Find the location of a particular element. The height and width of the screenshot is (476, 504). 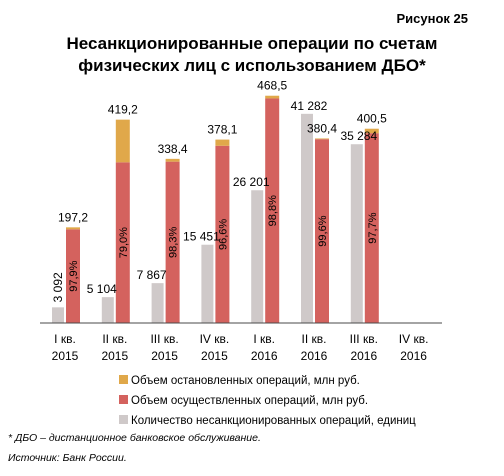

legend-stopped-volume-swatch is located at coordinates (123, 379).